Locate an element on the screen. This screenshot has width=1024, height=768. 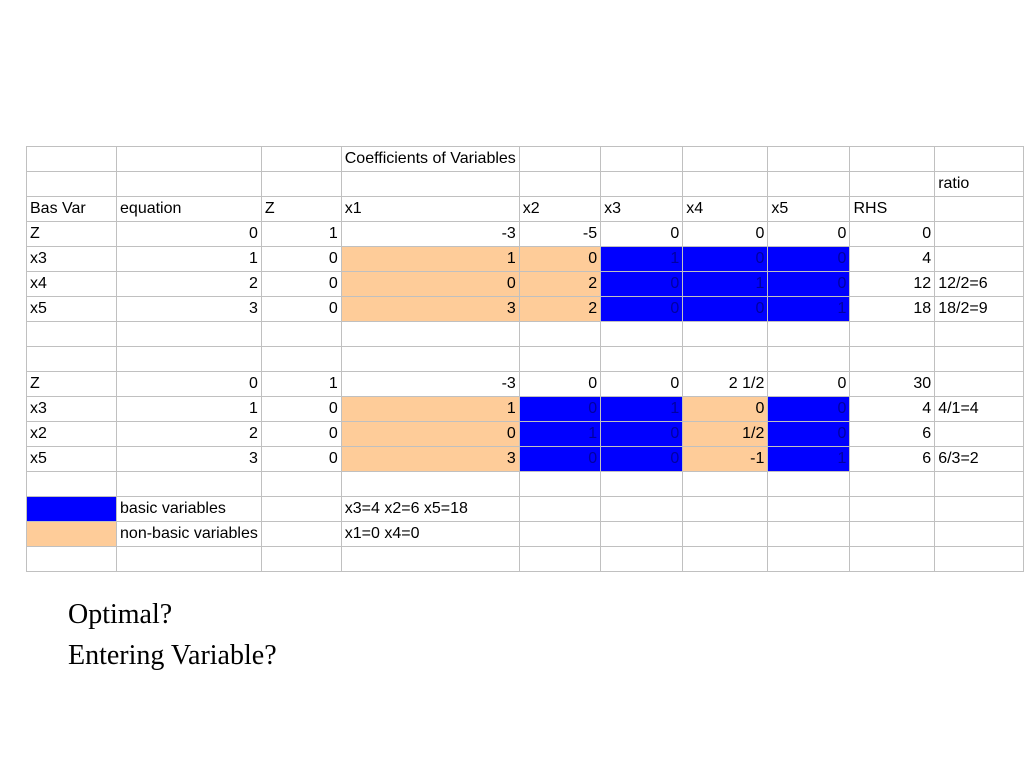
table-cell: ratio is located at coordinates (979, 184).